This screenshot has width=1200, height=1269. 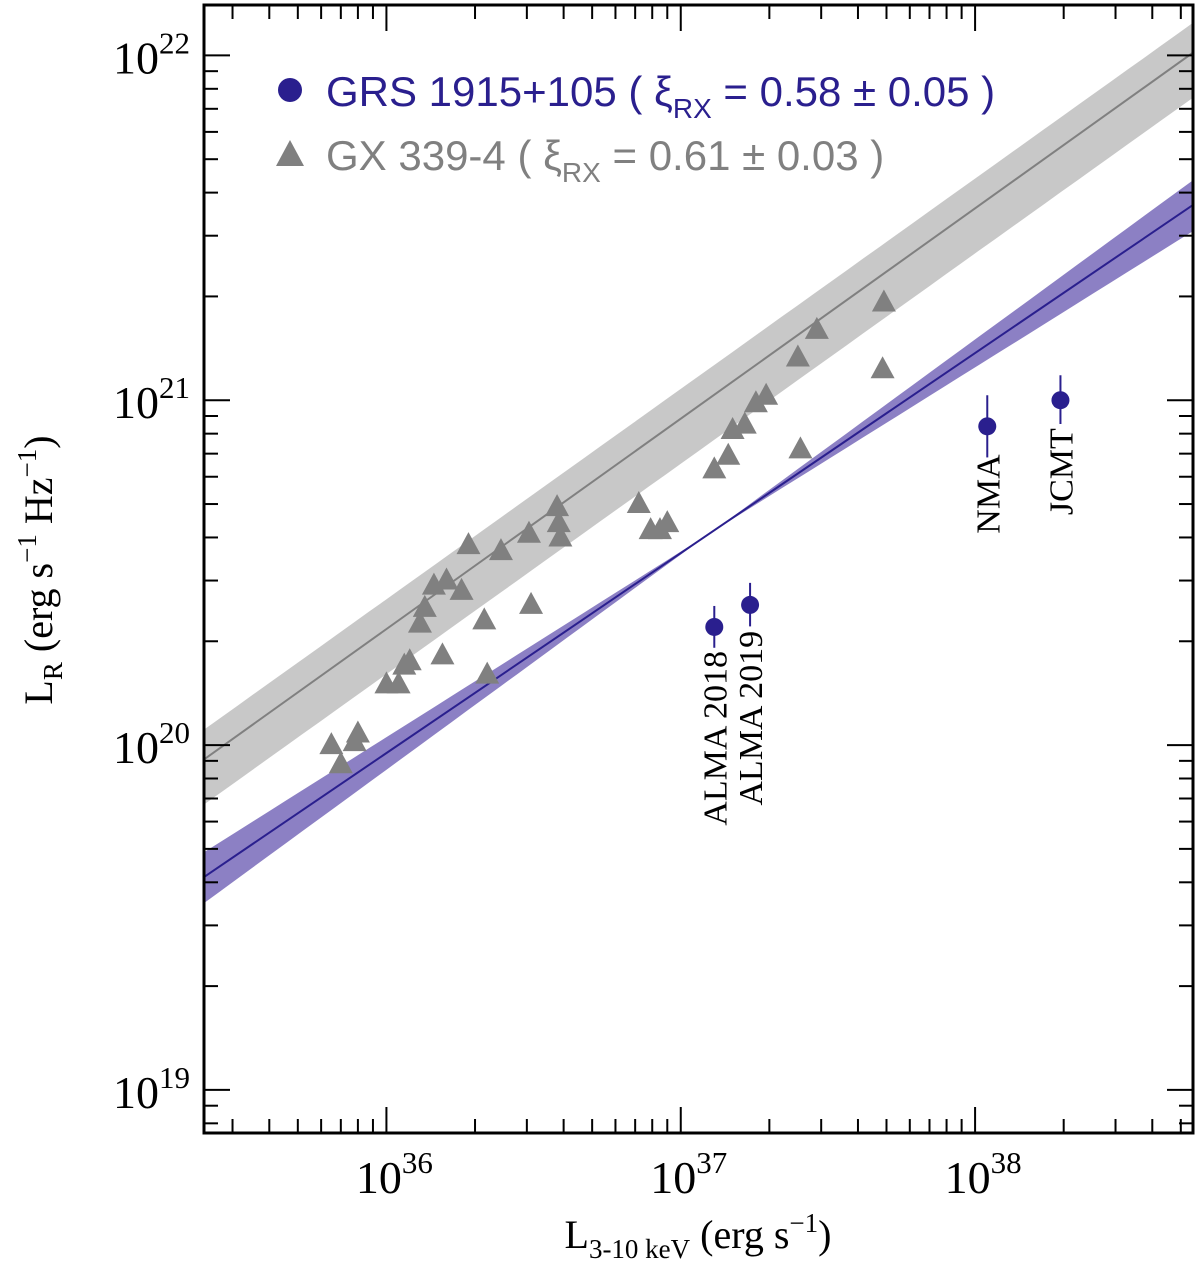 I want to click on point-label: ALMA 2019, so click(x=751, y=718).